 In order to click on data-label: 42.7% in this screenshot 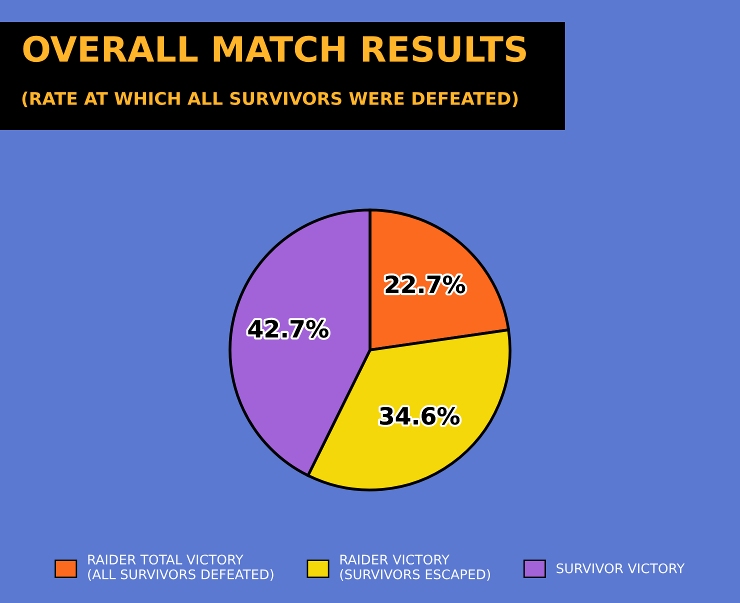, I will do `click(288, 329)`.